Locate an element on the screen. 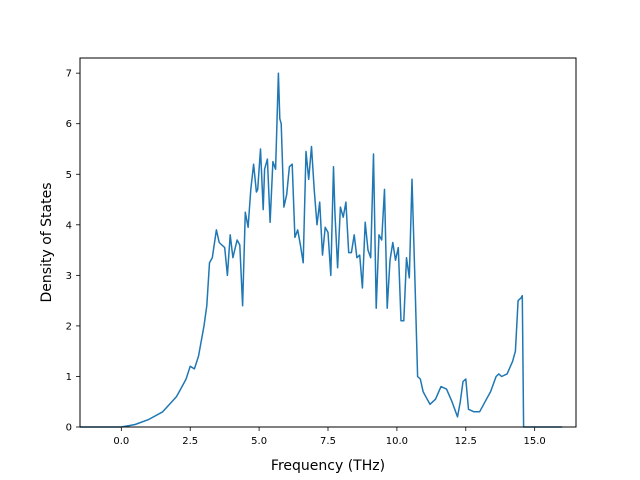 Image resolution: width=640 pixels, height=480 pixels. y-tick-label: 2 is located at coordinates (69, 326).